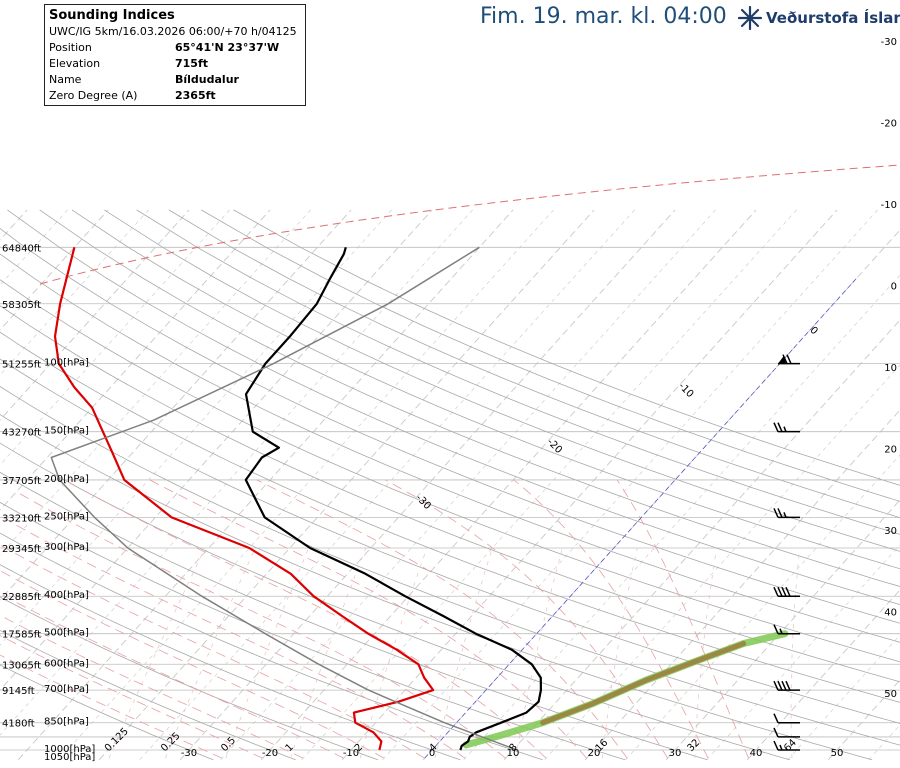 This screenshot has width=900, height=768. Describe the element at coordinates (513, 753) in the screenshot. I see `temperature-tick: 10` at that location.